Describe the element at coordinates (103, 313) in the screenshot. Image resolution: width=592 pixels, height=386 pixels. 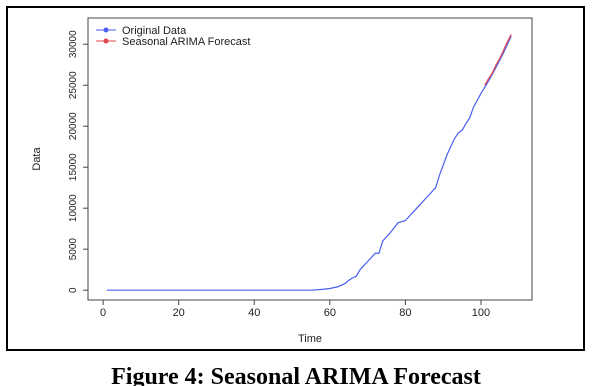
I see `x-tick-label: 0` at that location.